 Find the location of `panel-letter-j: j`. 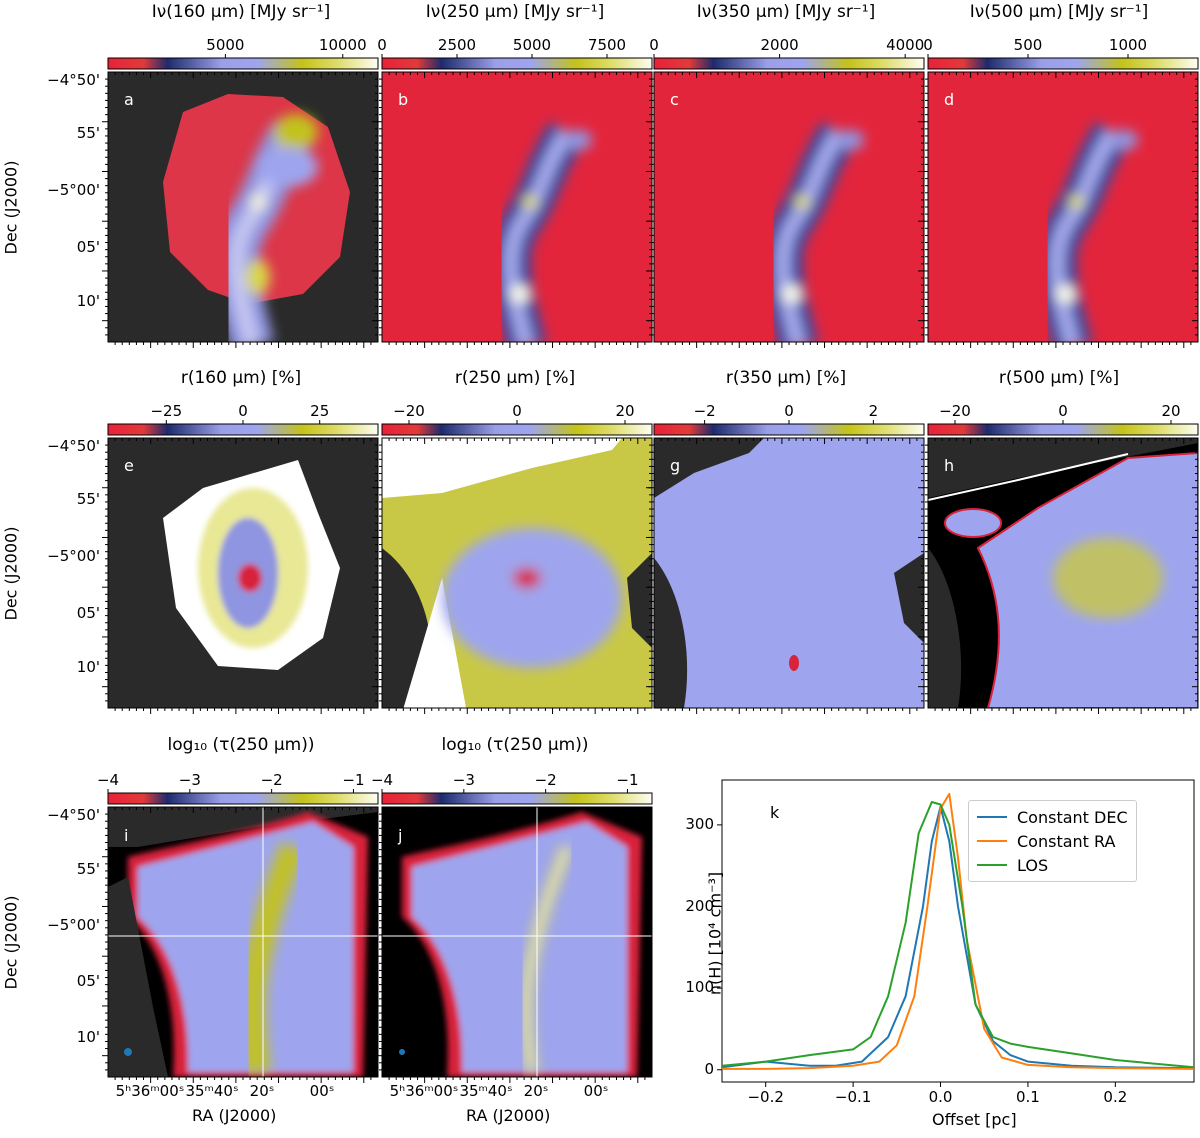

panel-letter-j: j is located at coordinates (400, 835).